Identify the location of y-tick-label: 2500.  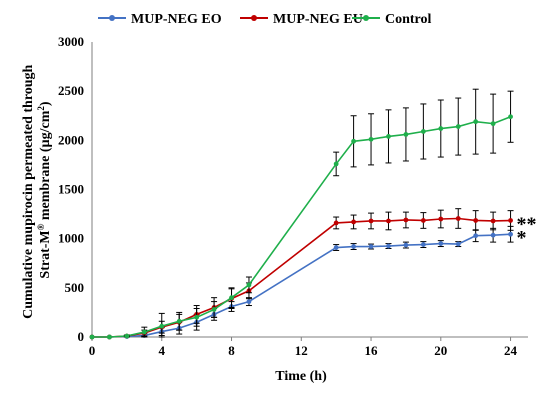
(71, 90).